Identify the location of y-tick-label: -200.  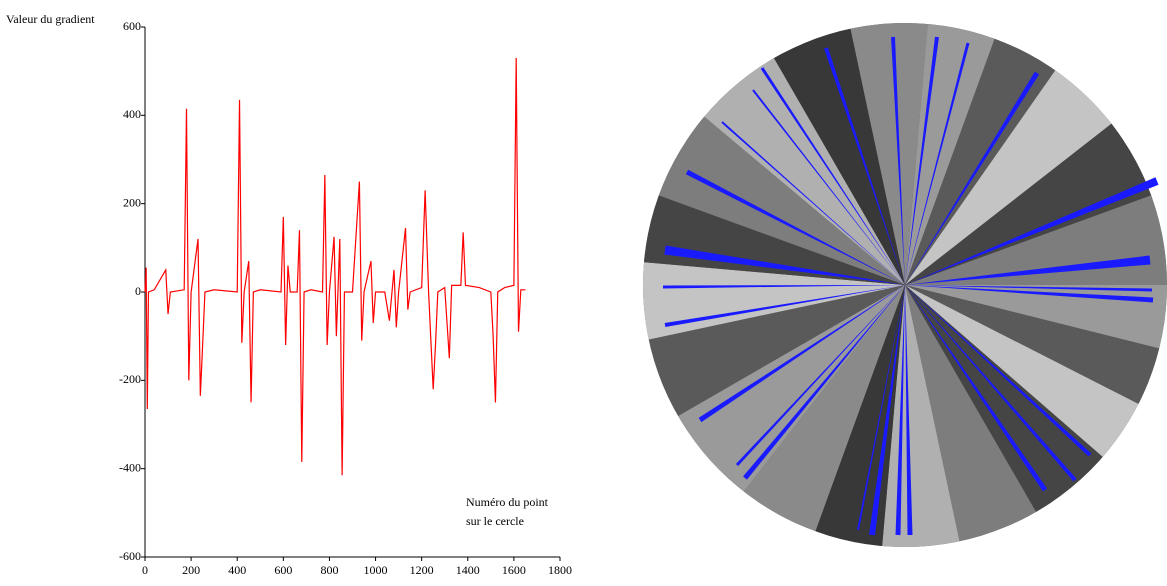
(130, 379).